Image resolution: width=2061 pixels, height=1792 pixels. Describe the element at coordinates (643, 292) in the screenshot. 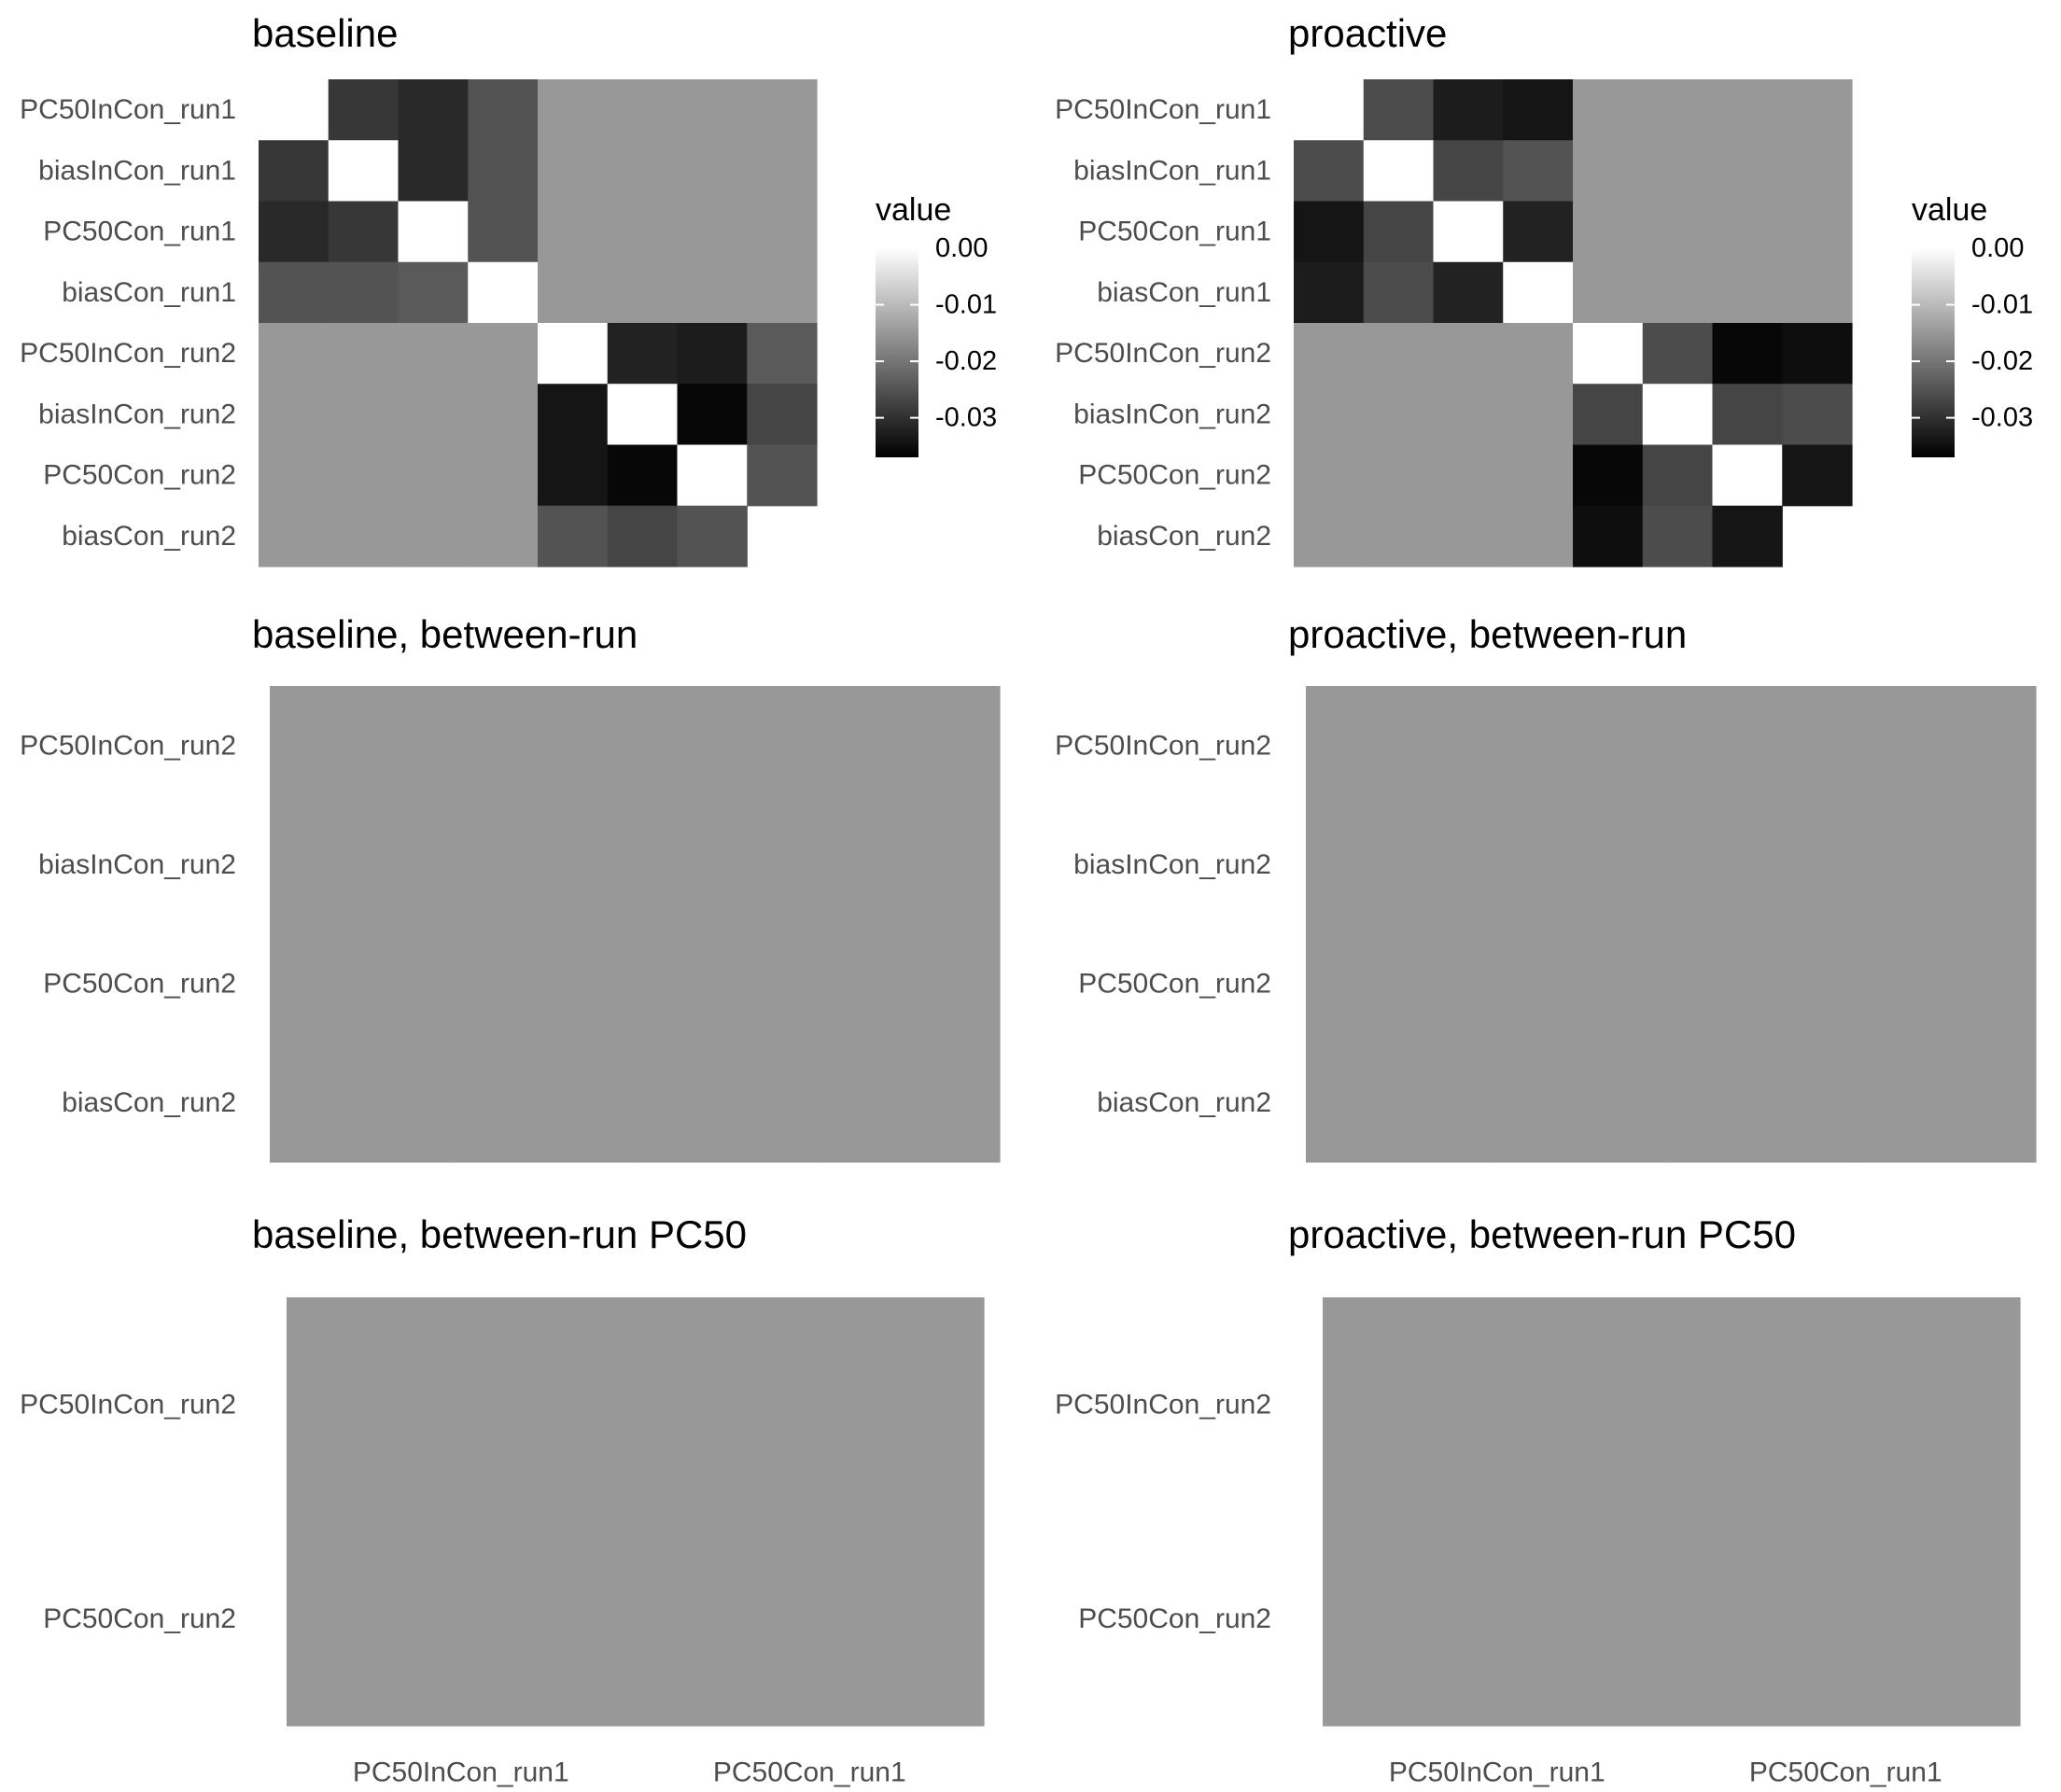

I see `heatmap-cell-biascon-run1-biasincon-run2` at that location.